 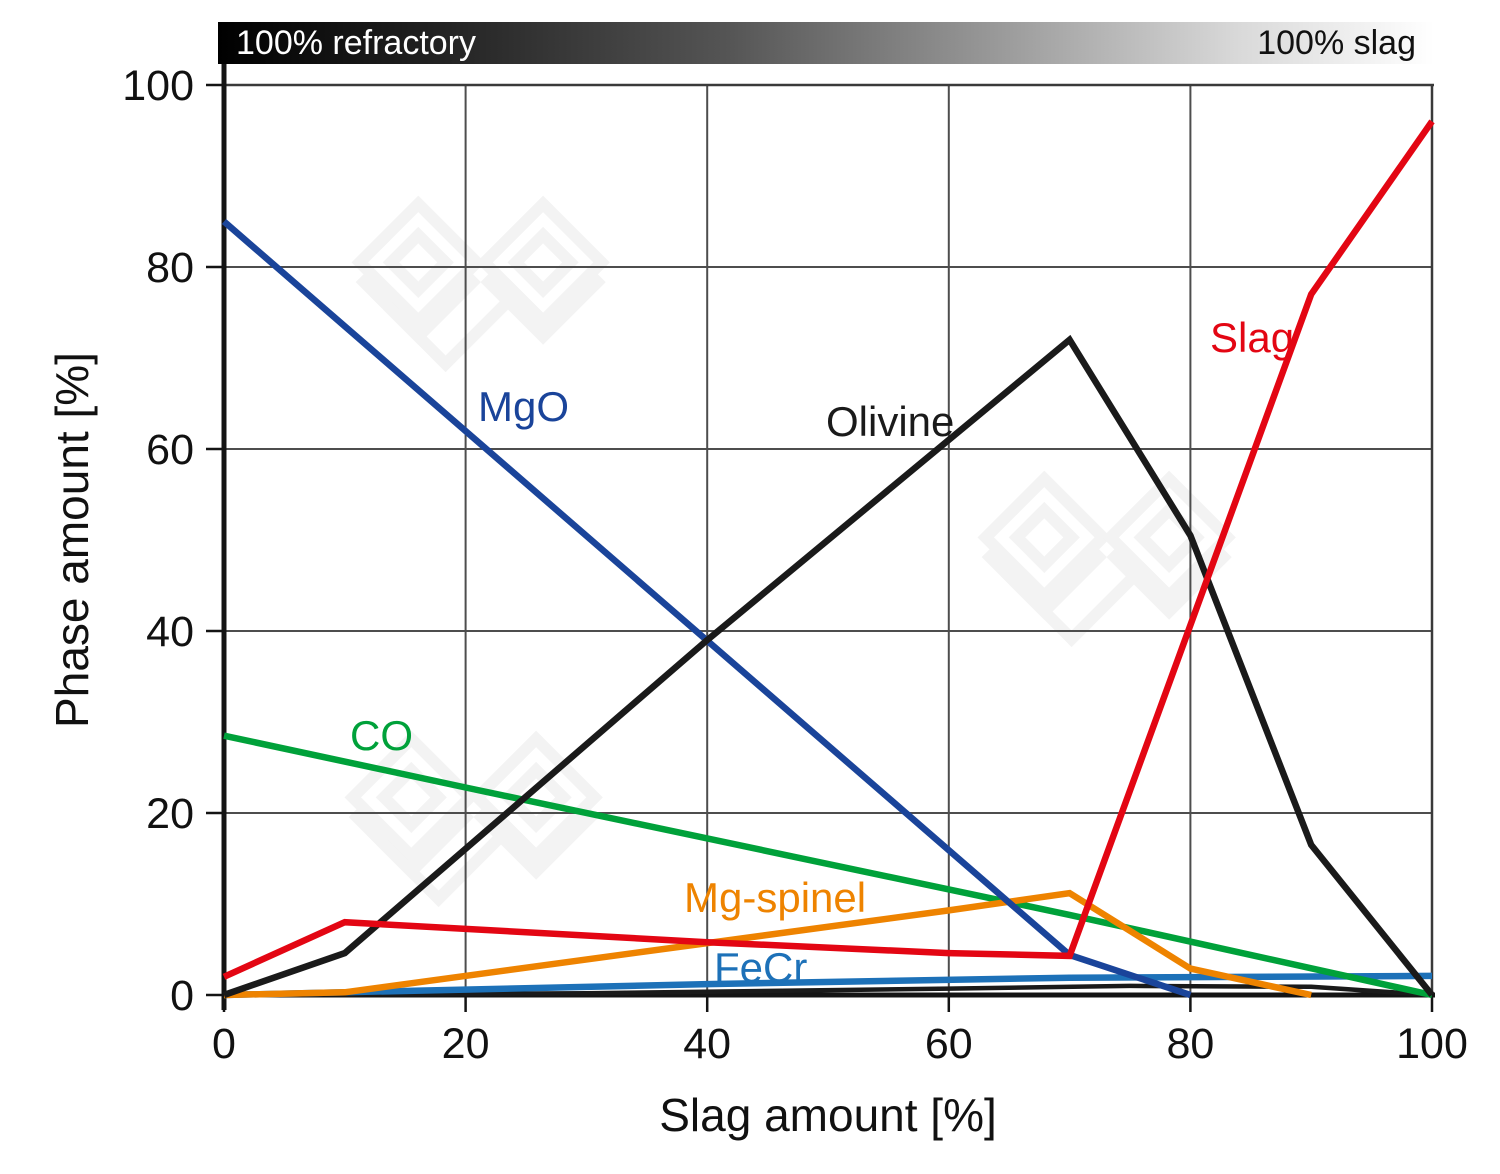 I want to click on series-label-mg-spinel: Mg-spinel, so click(x=775, y=897).